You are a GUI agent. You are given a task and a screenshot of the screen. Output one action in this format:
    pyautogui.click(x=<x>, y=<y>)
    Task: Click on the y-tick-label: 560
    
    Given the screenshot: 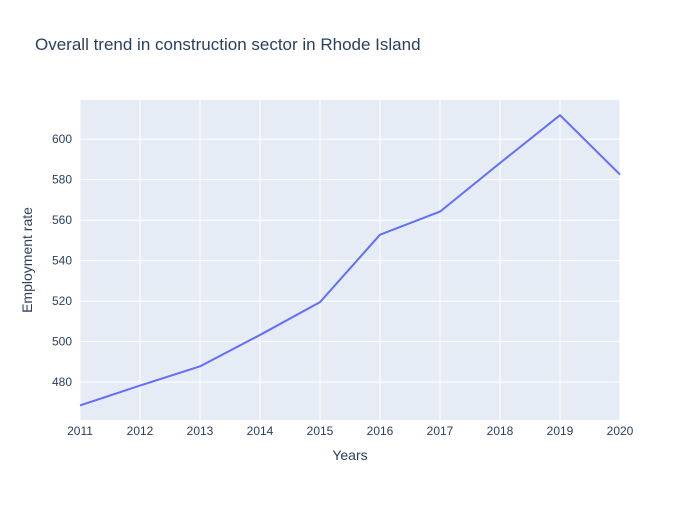 What is the action you would take?
    pyautogui.click(x=62, y=220)
    